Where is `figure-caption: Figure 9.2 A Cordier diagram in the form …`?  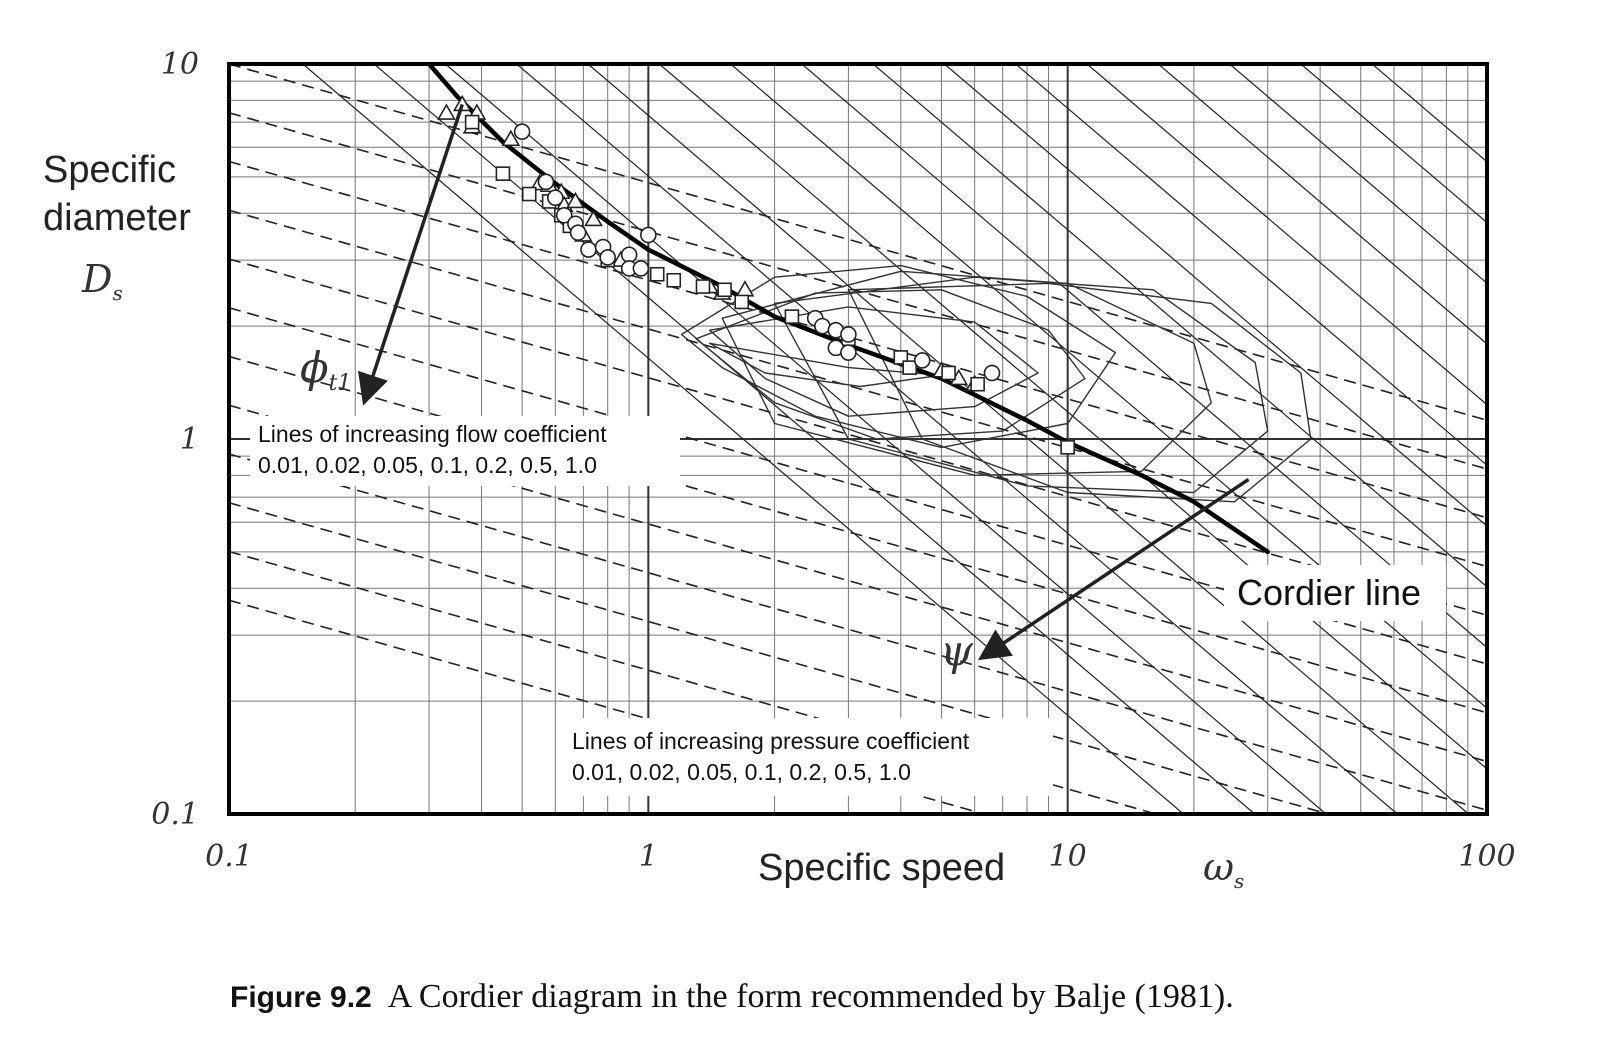 figure-caption: Figure 9.2 A Cordier diagram in the form … is located at coordinates (732, 996).